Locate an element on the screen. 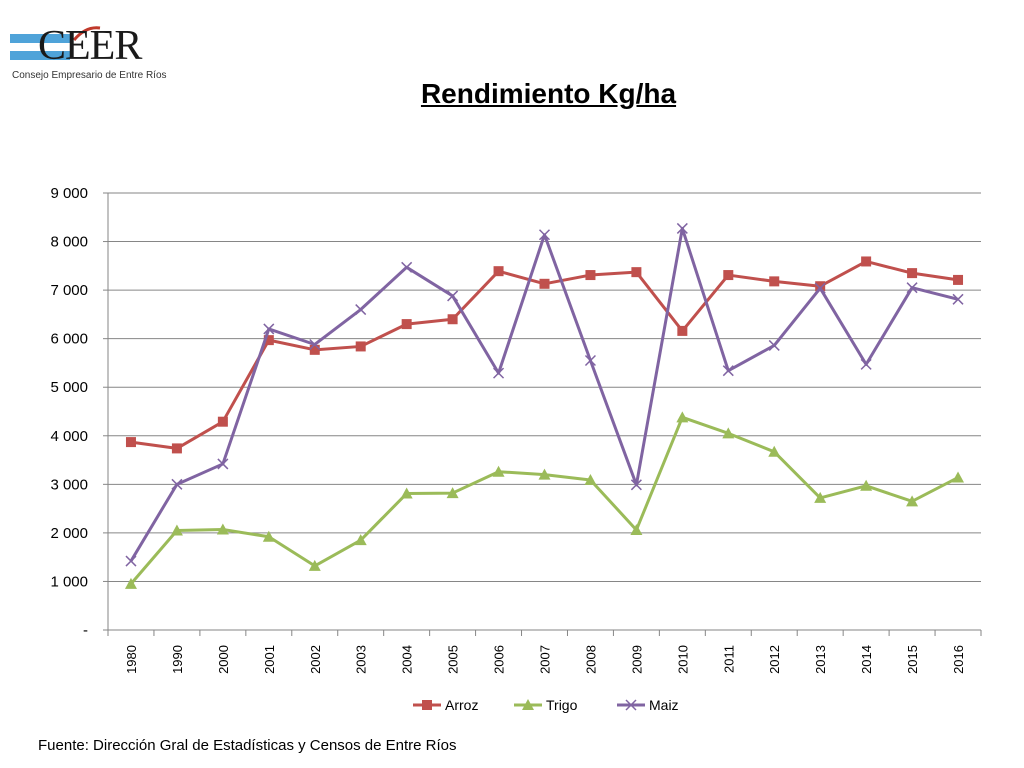  x-tick-label: 2002 is located at coordinates (315, 659).